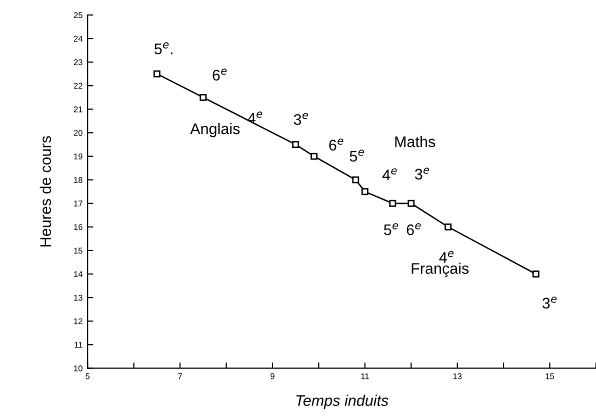 The width and height of the screenshot is (596, 417). I want to click on x-tick-label: 15, so click(550, 376).